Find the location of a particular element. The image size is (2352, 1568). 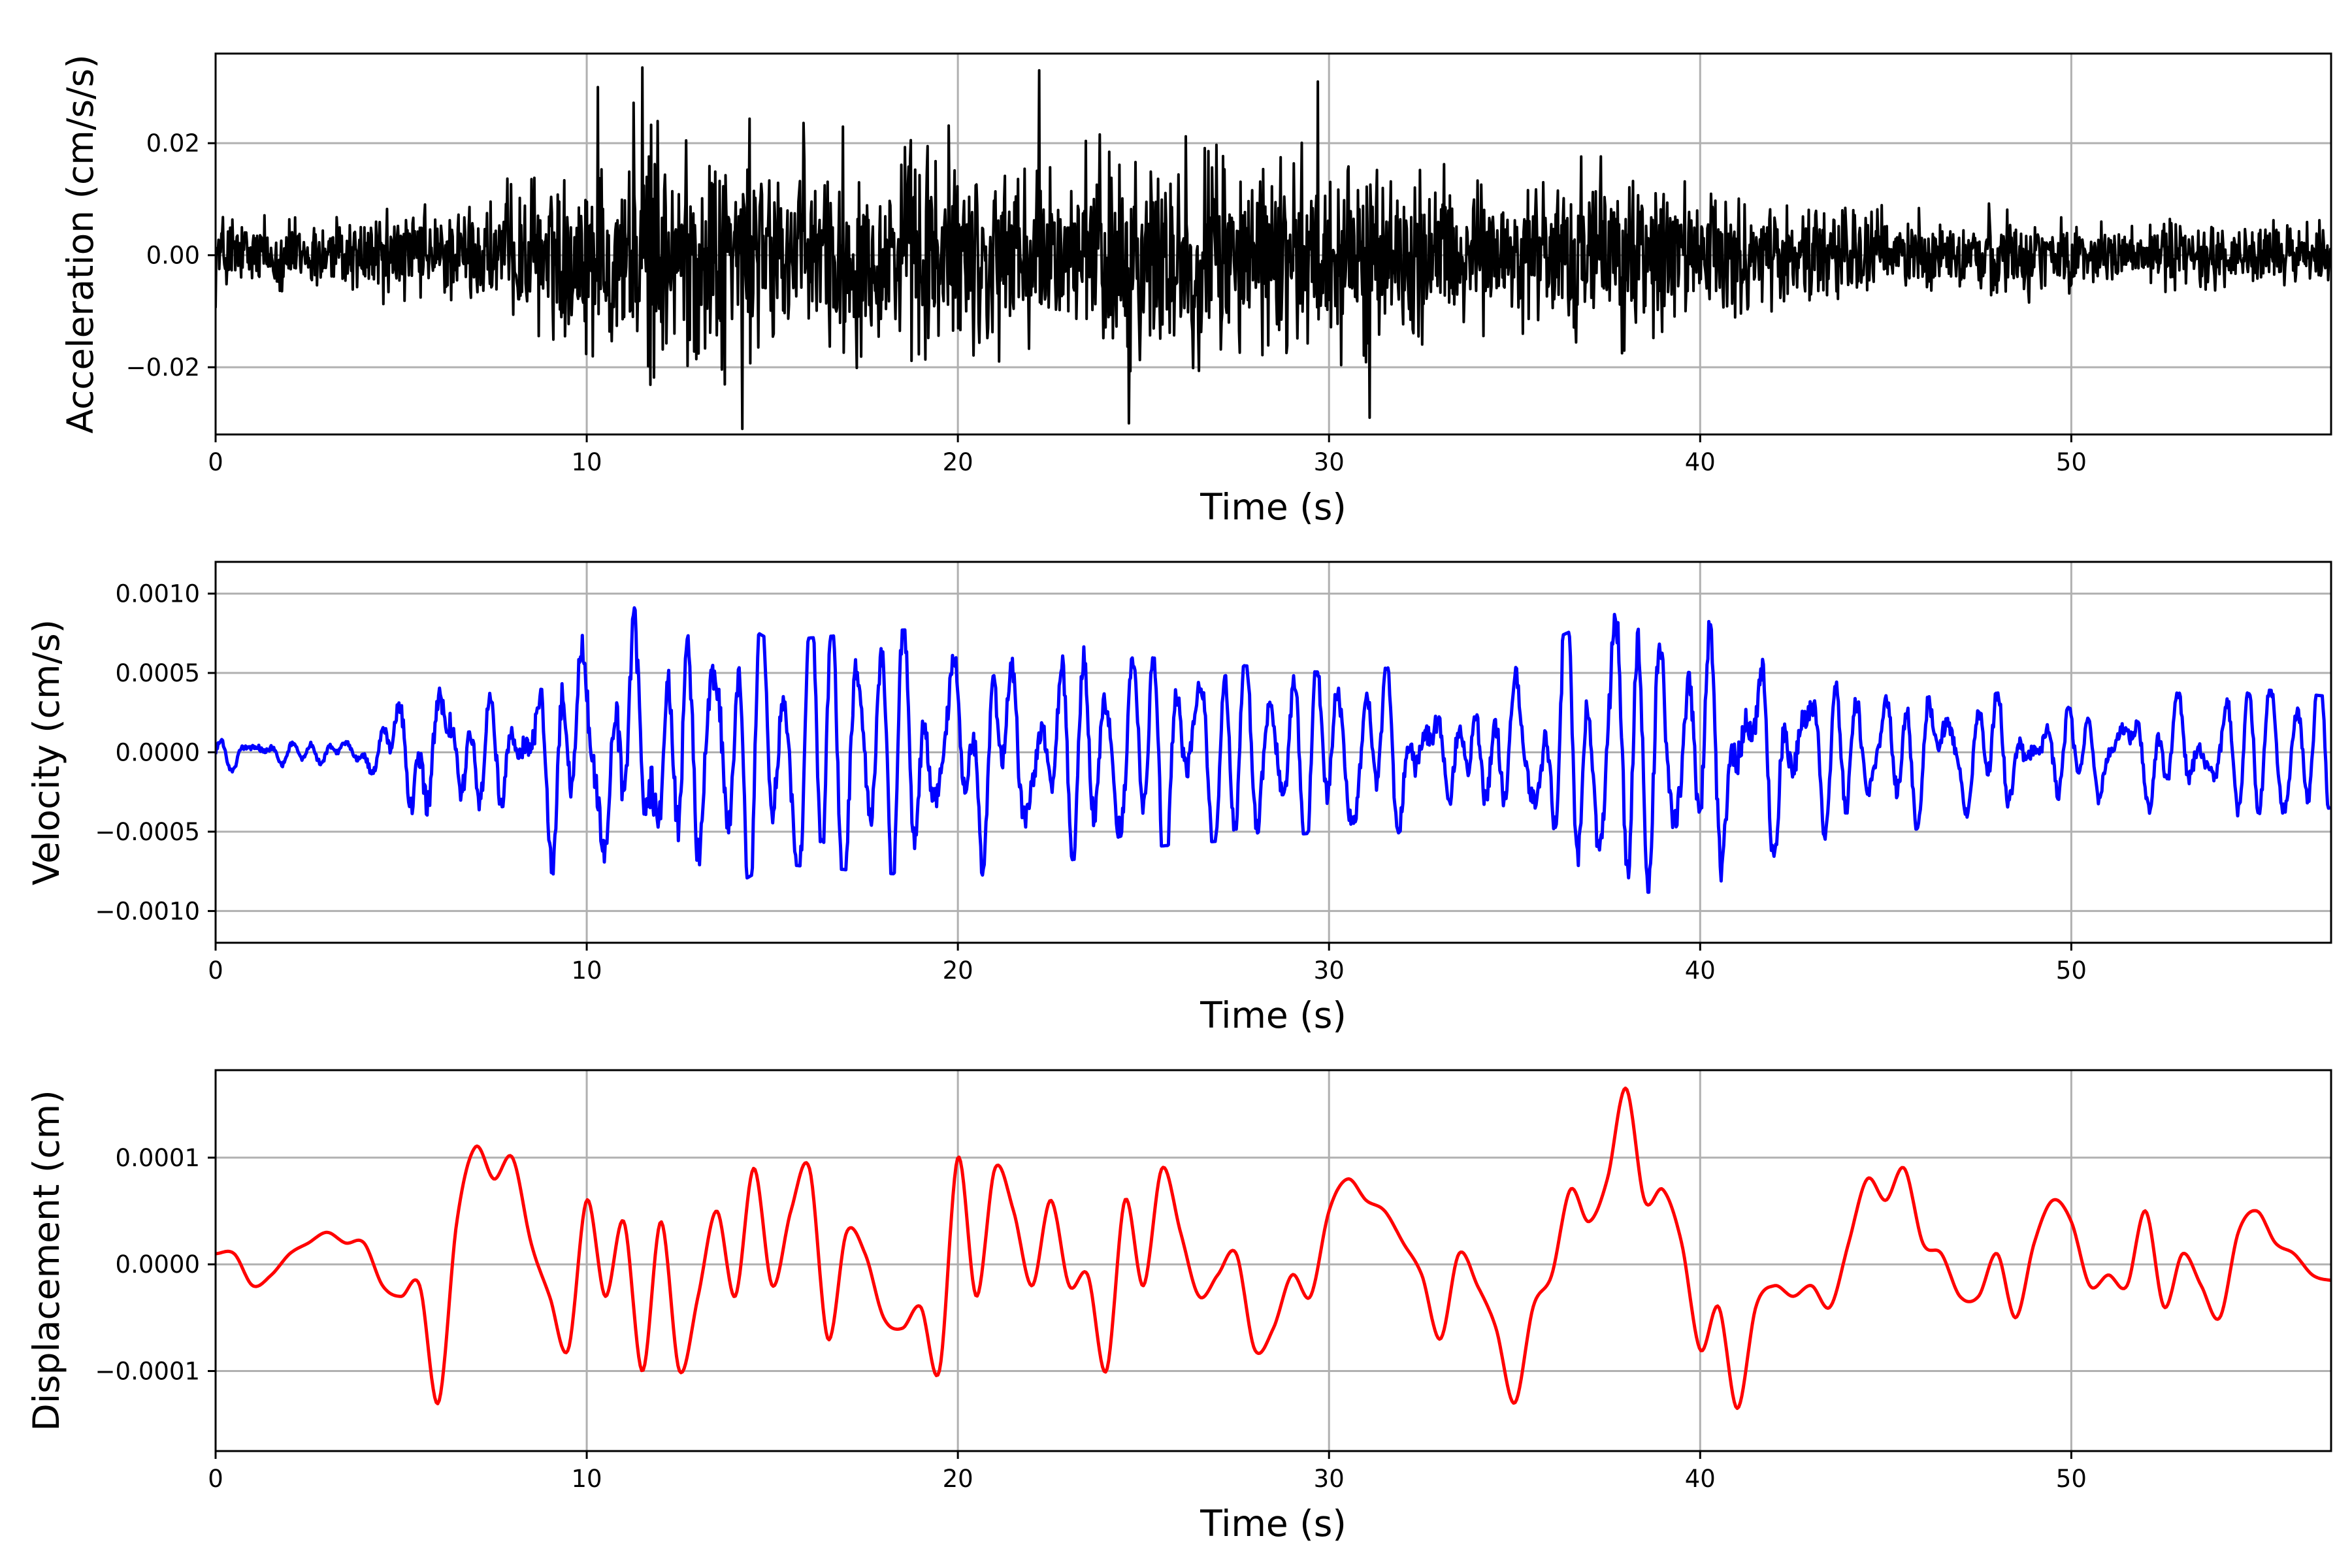

velocity-xtick-label: 50 is located at coordinates (2071, 970).